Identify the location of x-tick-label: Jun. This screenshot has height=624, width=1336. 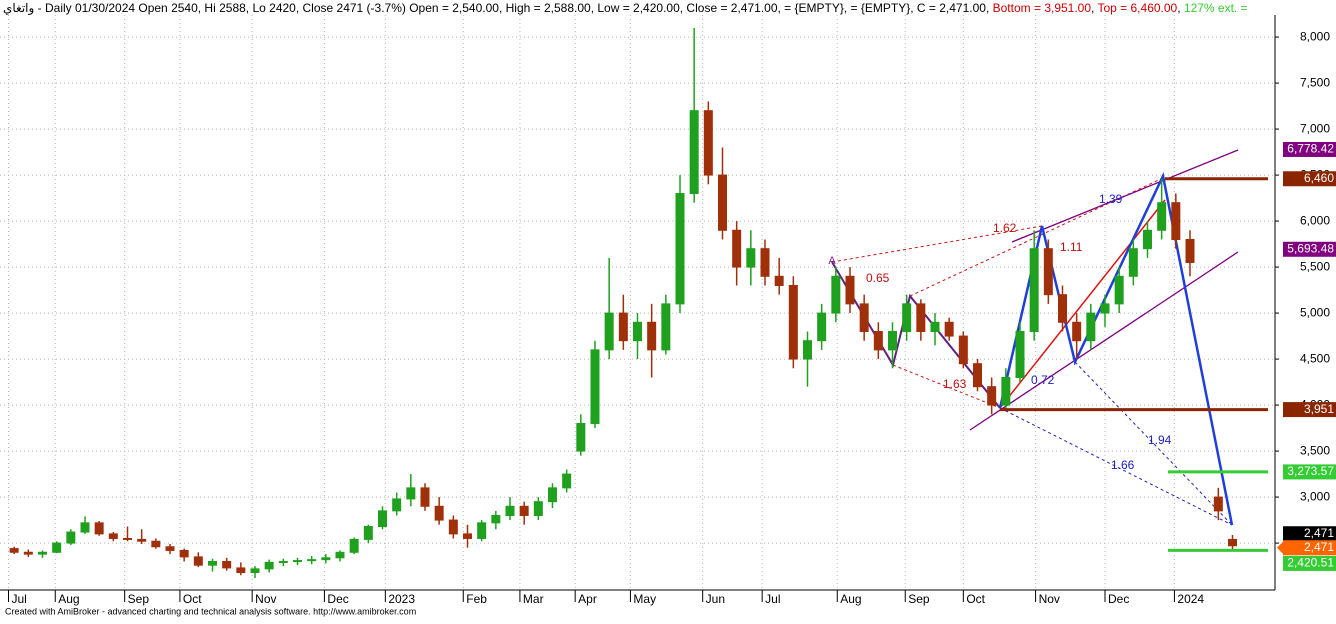
(715, 599).